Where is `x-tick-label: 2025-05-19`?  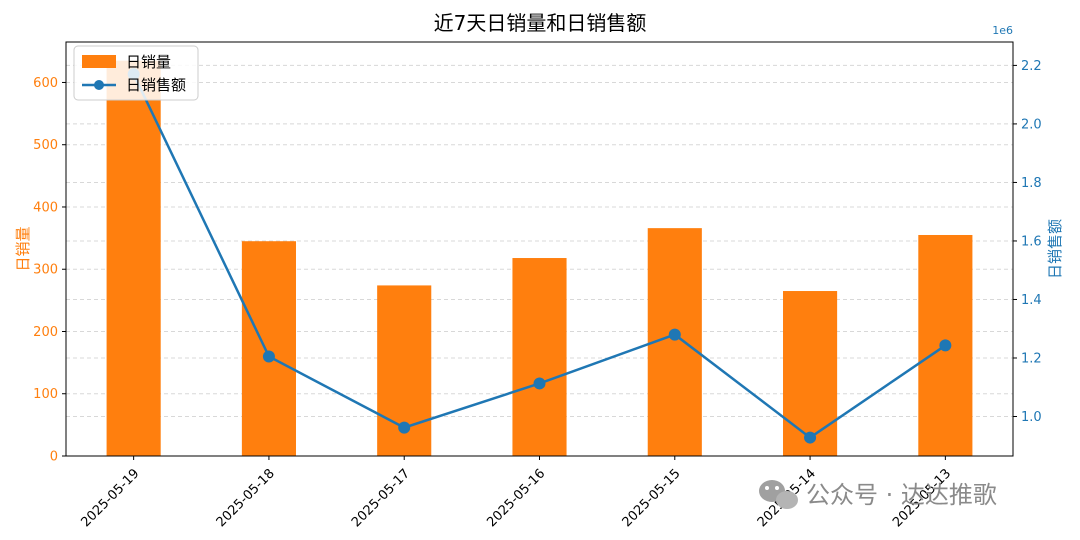 x-tick-label: 2025-05-19 is located at coordinates (110, 498).